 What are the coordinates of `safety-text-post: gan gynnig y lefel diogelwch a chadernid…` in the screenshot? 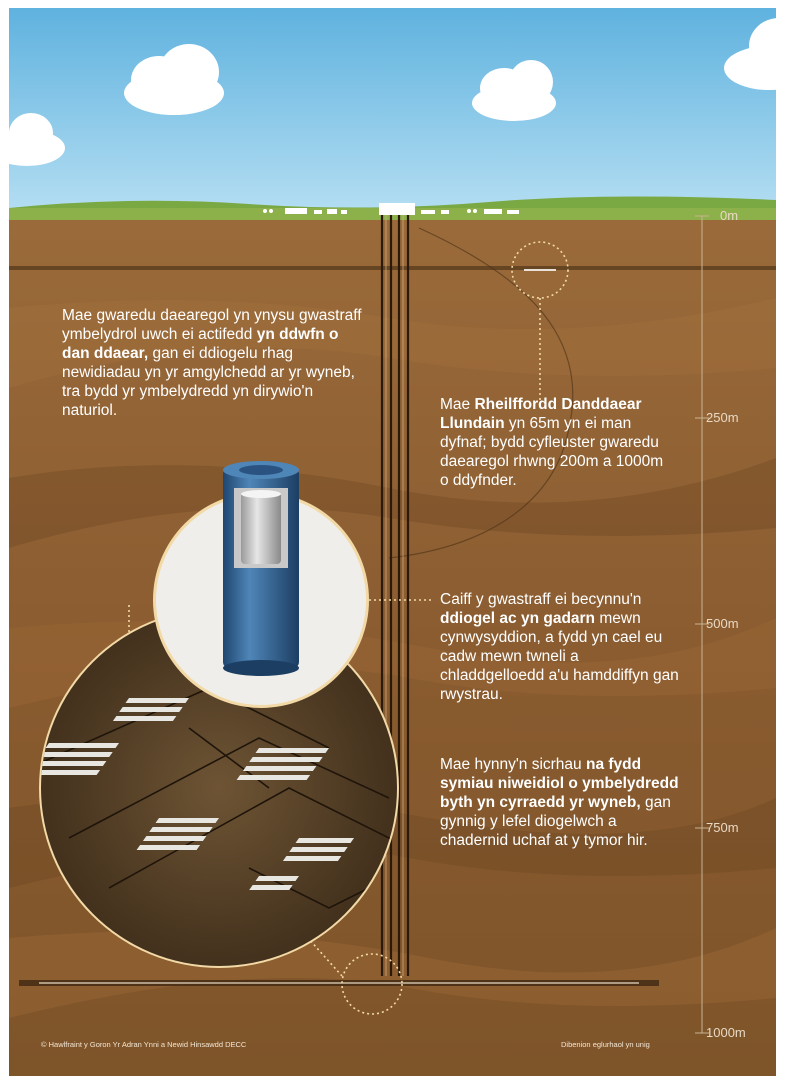 It's located at (555, 821).